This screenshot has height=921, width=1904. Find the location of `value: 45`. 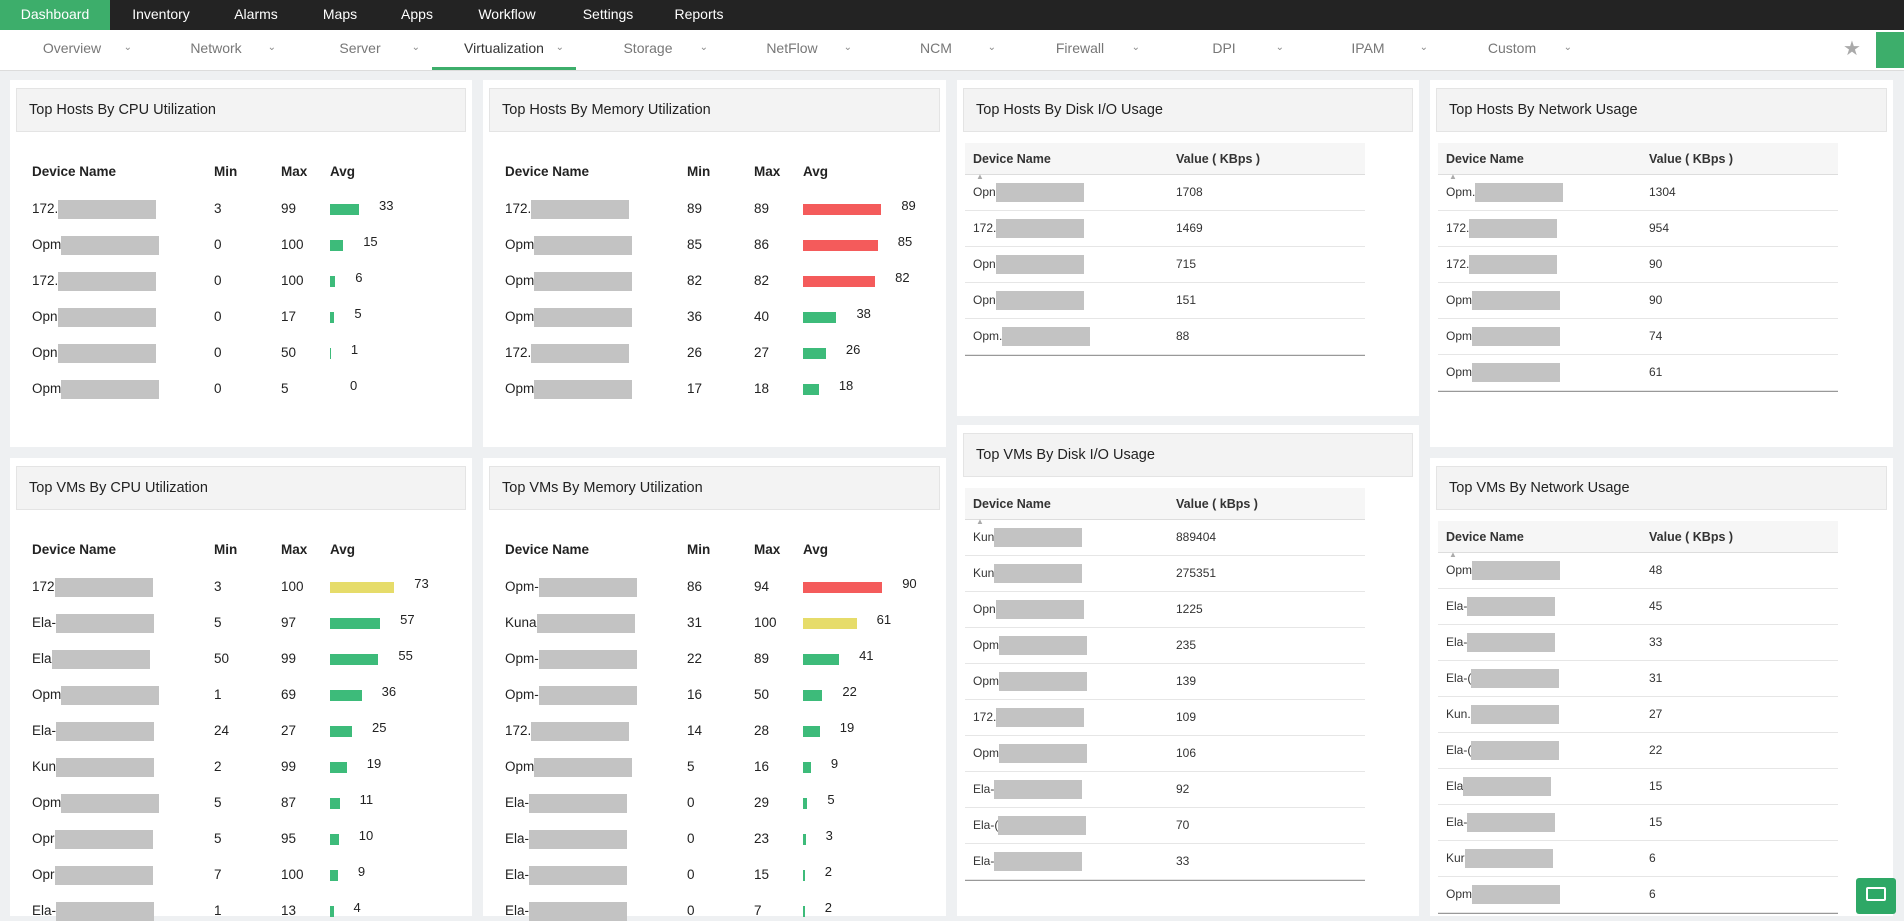

value: 45 is located at coordinates (1655, 606).